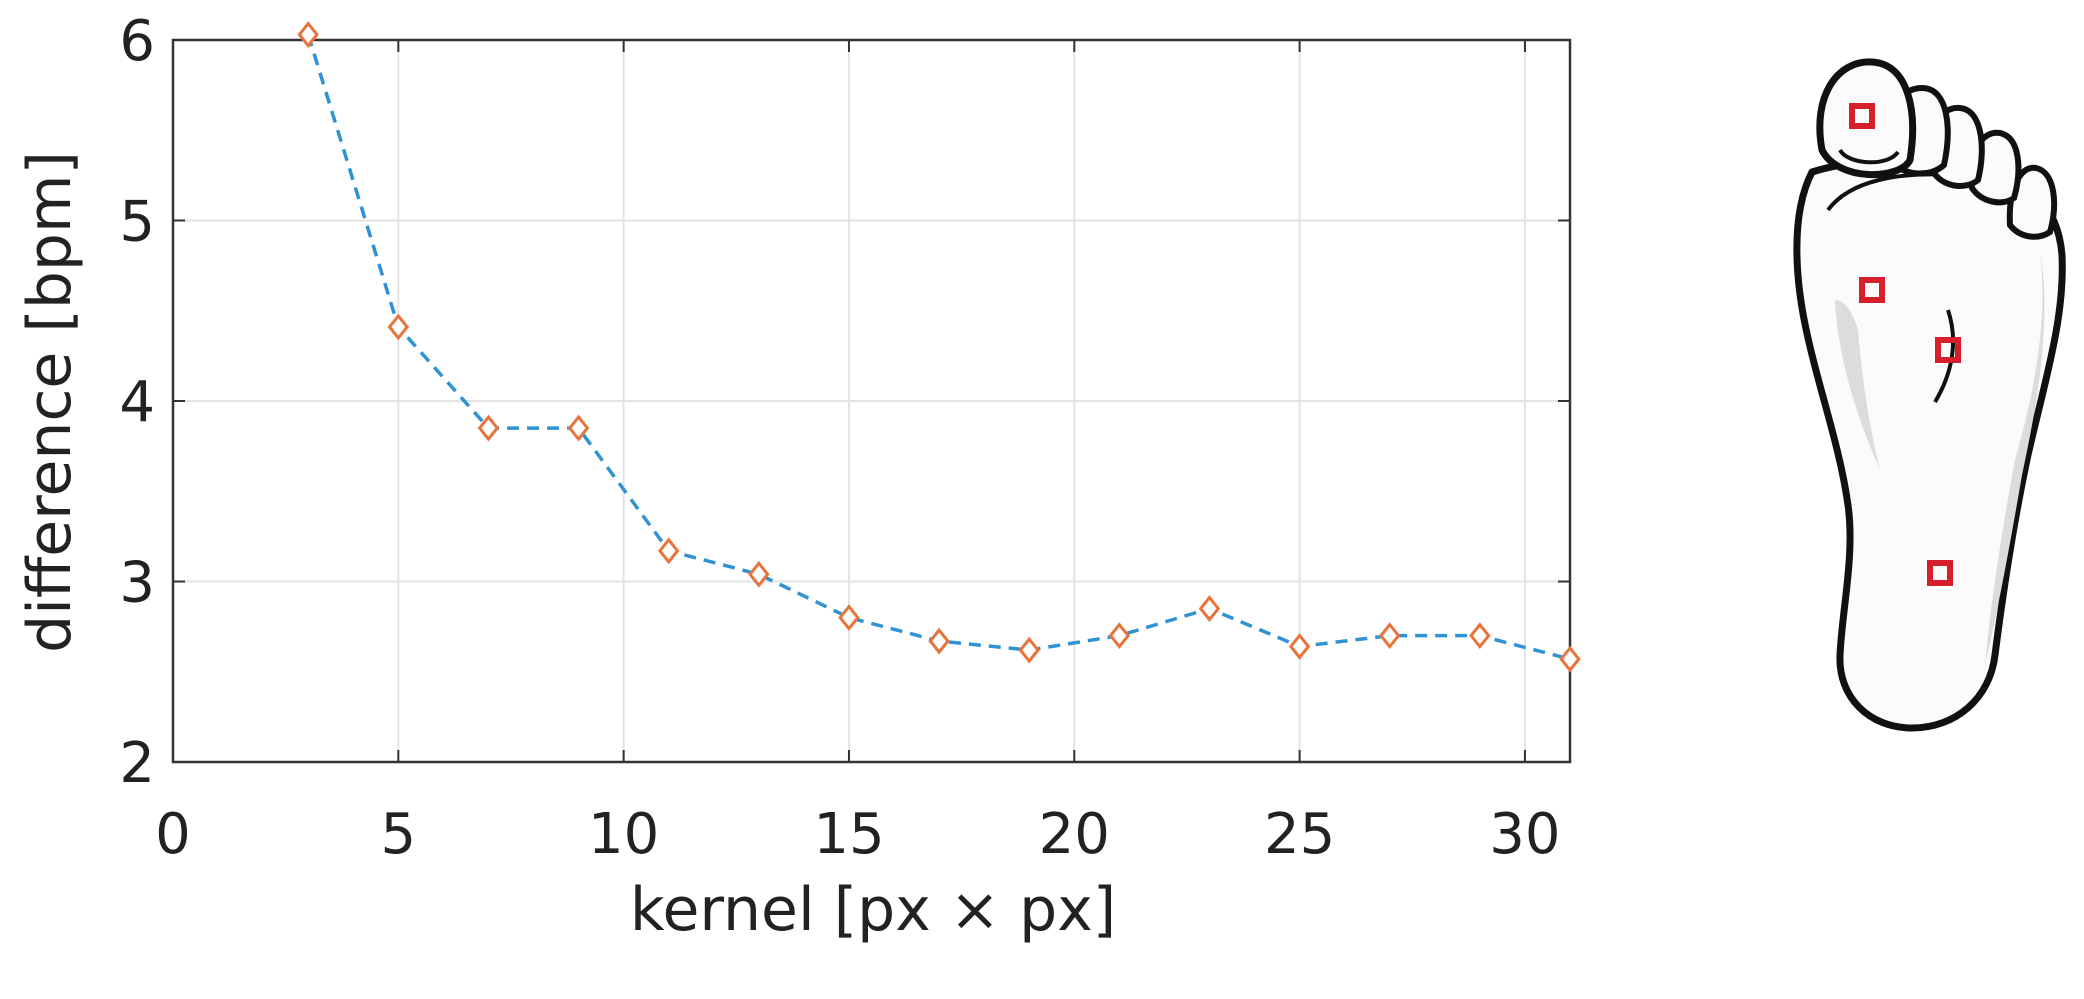 The width and height of the screenshot is (2084, 999). Describe the element at coordinates (1074, 834) in the screenshot. I see `x-tick-label: 20` at that location.